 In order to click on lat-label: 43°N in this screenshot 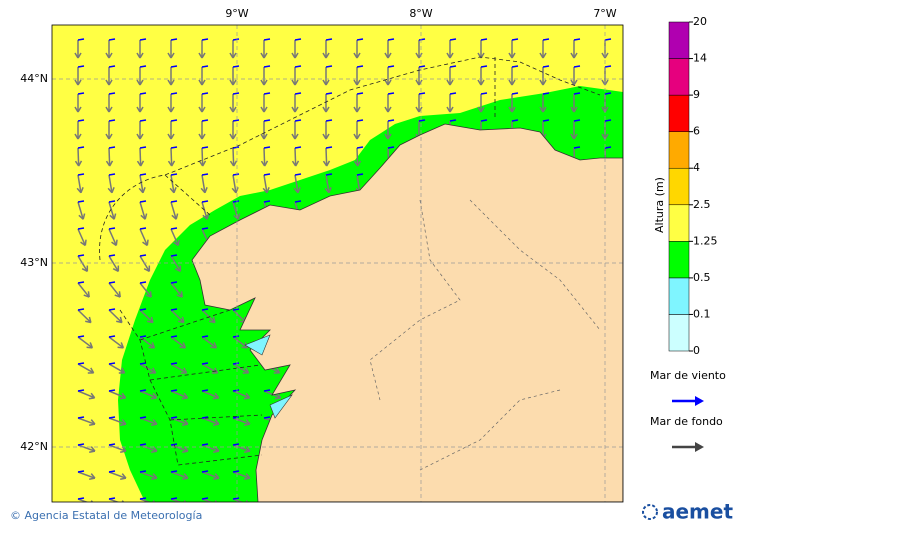, I will do `click(34, 262)`.